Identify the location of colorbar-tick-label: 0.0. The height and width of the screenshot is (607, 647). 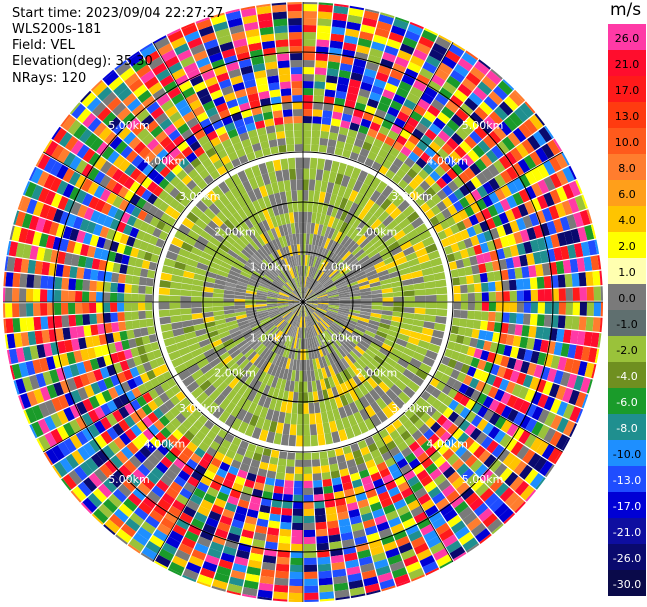
(627, 298).